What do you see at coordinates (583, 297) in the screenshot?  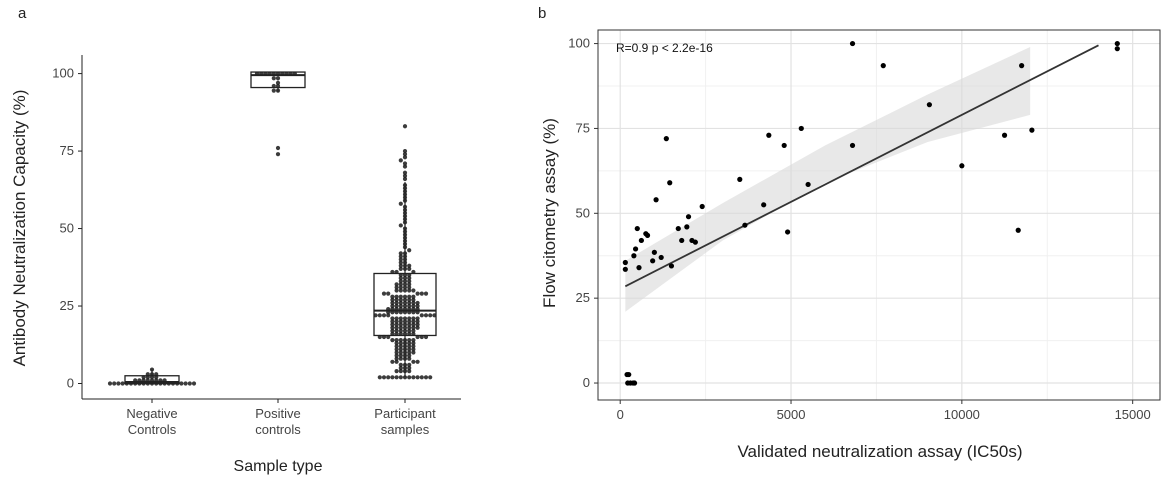 I see `y-tick-label: 25` at bounding box center [583, 297].